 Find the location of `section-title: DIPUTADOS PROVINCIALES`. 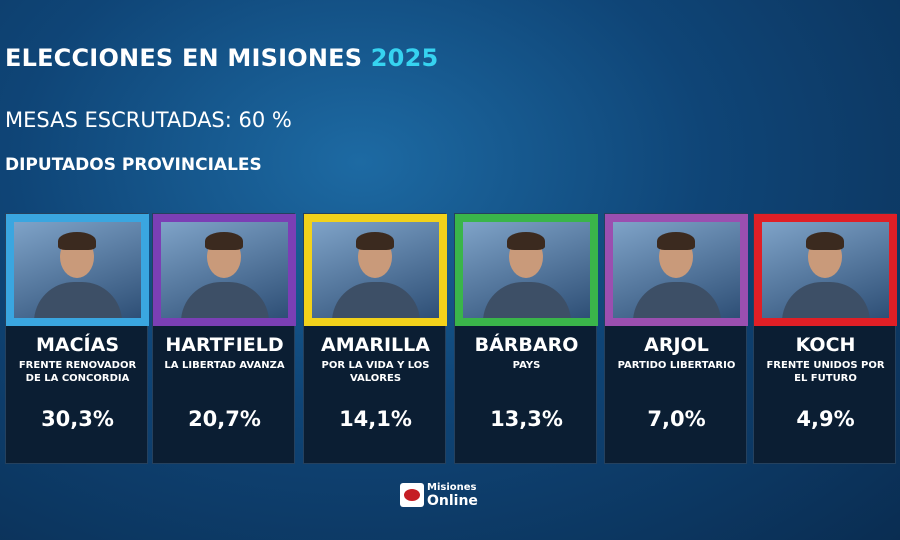

section-title: DIPUTADOS PROVINCIALES is located at coordinates (133, 165).